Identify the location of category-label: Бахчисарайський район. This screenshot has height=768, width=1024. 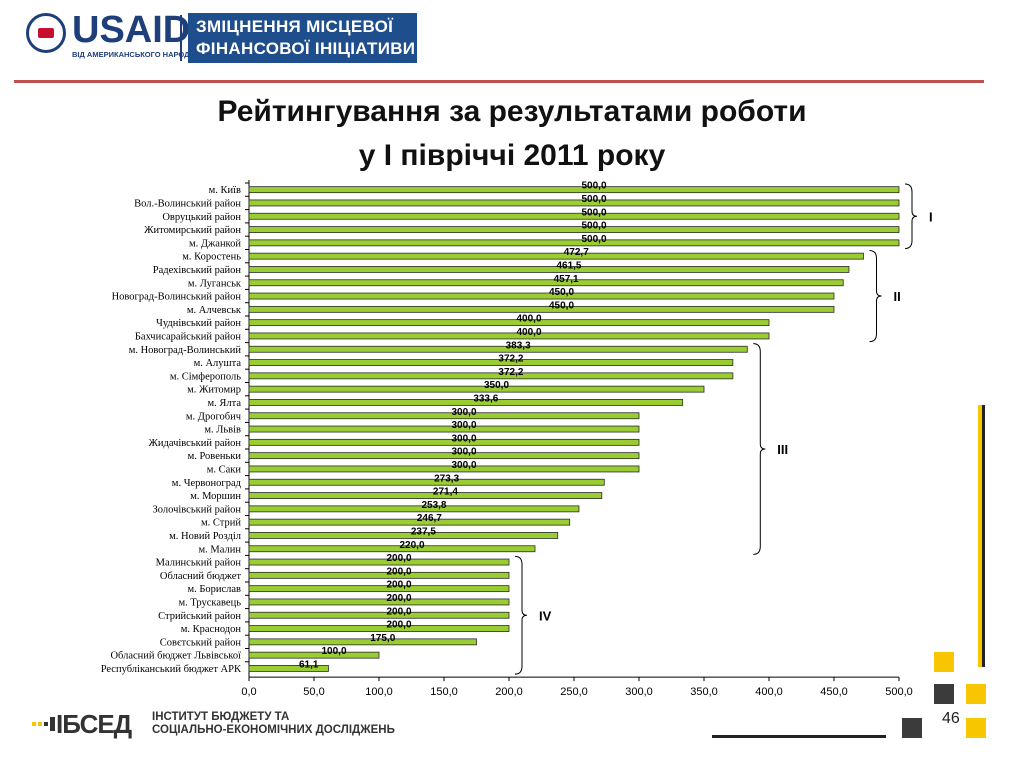
(188, 336).